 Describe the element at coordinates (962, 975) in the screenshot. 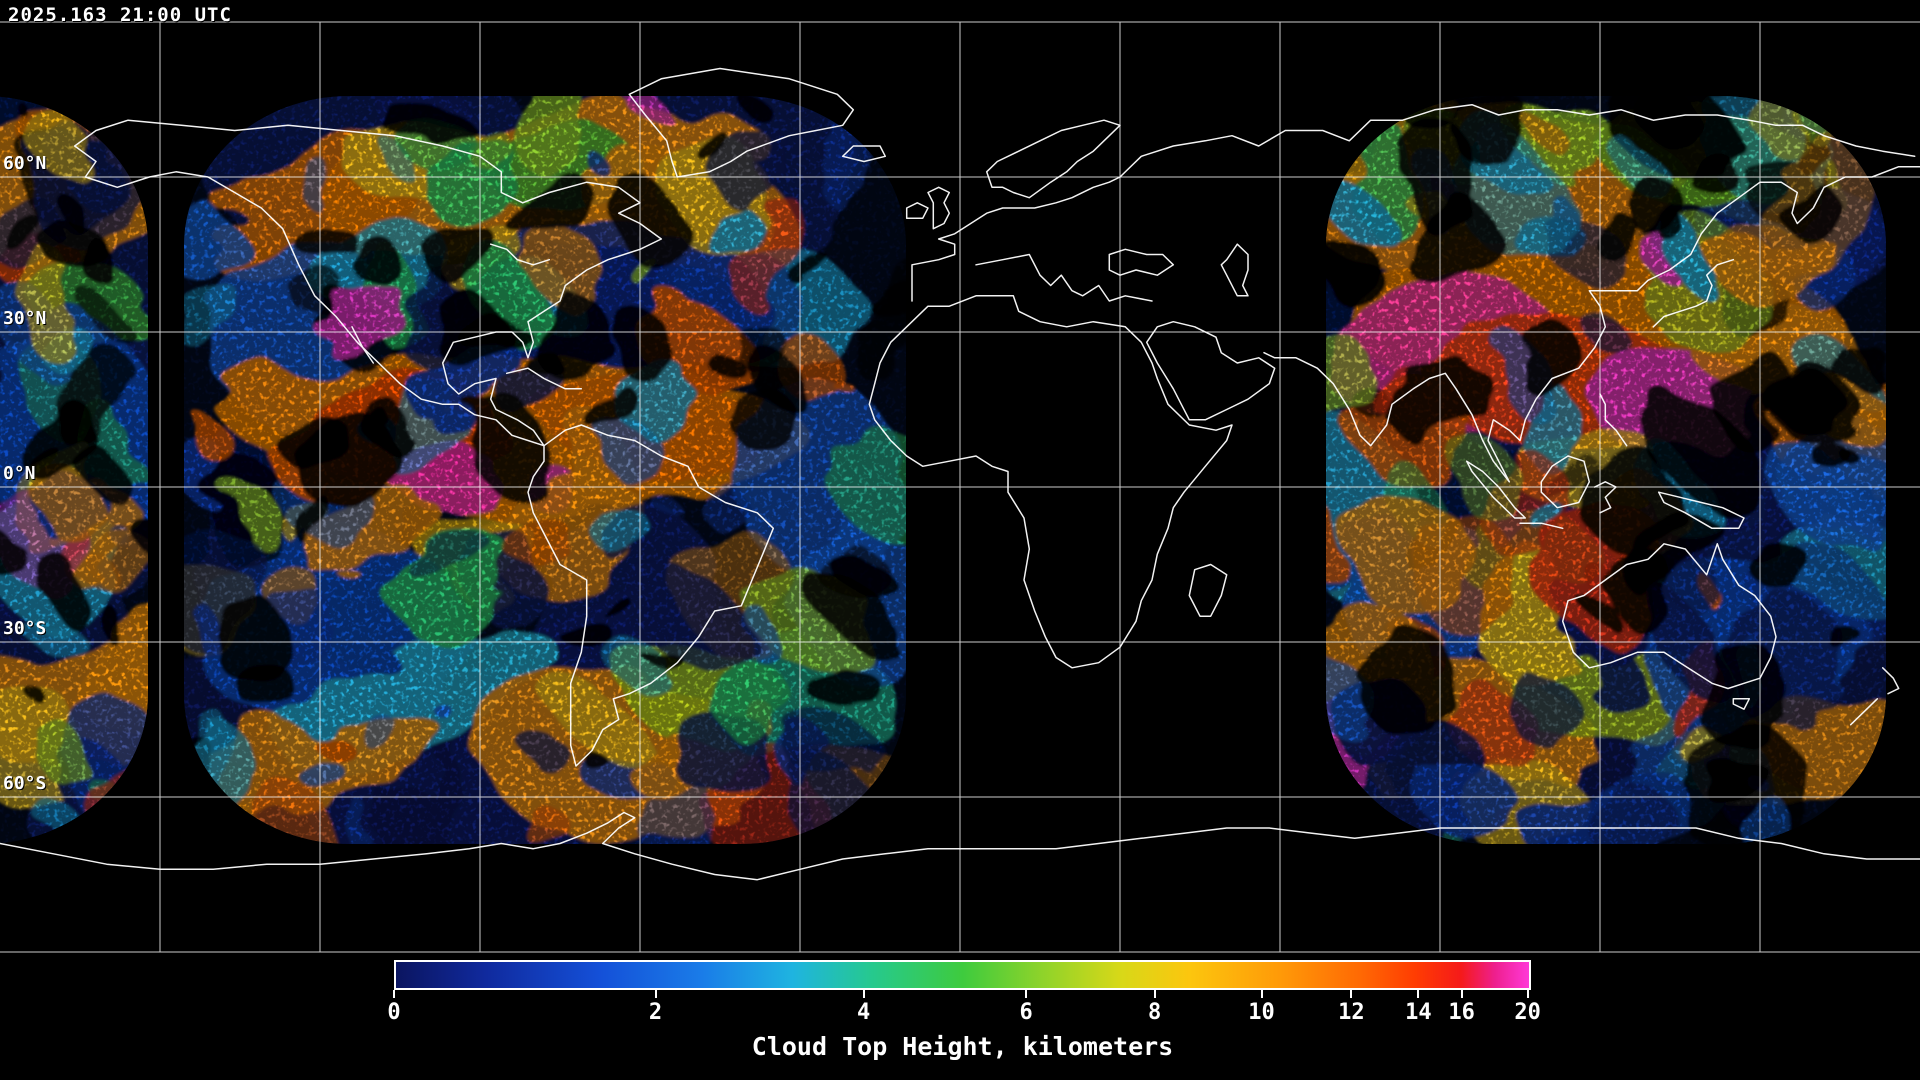

I see `colorbar-gradient` at that location.